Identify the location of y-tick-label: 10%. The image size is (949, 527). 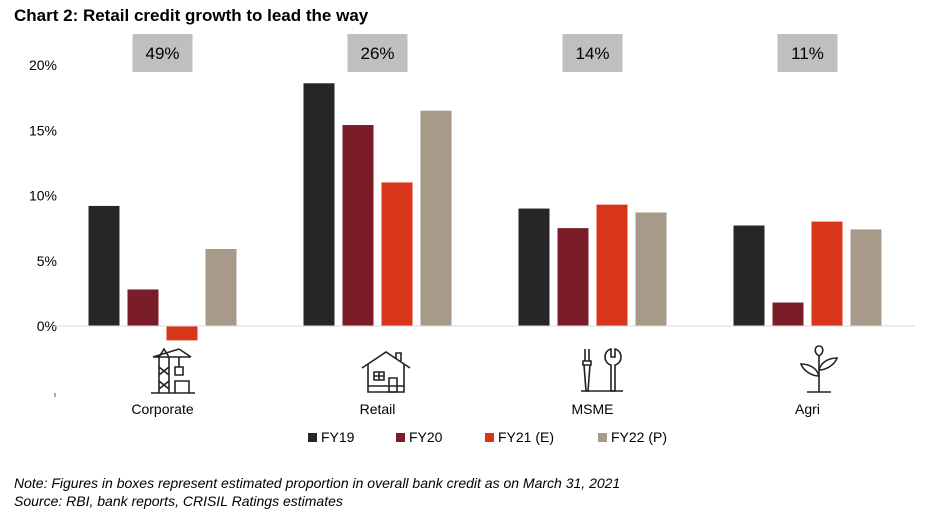
(43, 196).